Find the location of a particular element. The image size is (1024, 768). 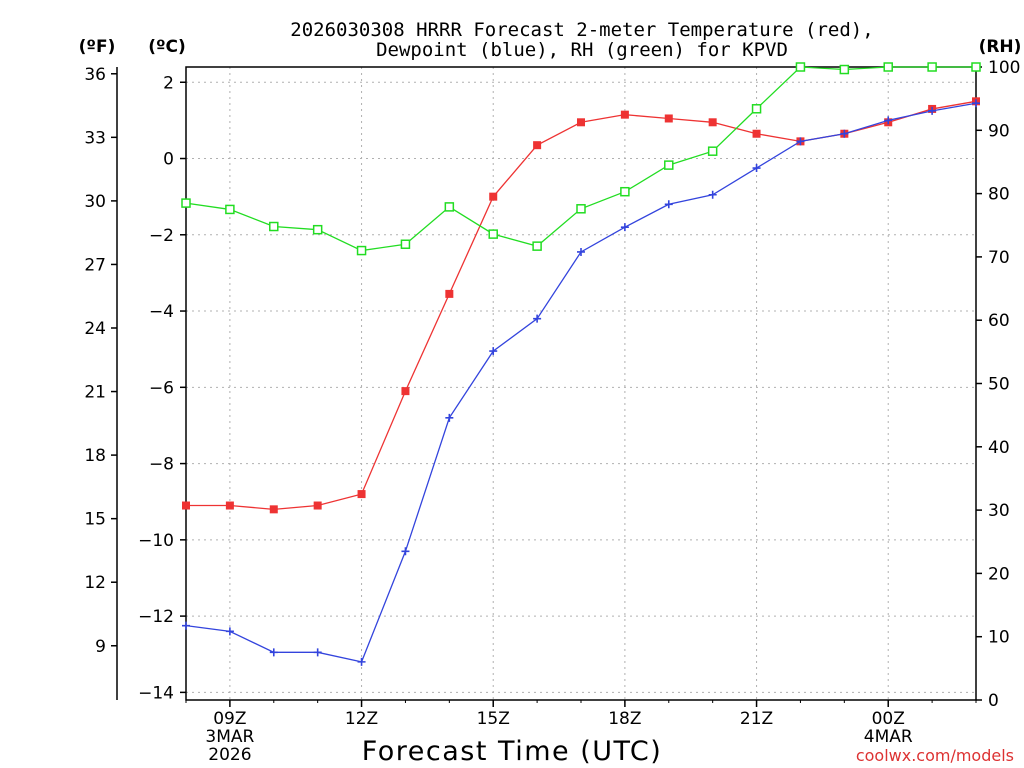

rh-tick-label: 40 is located at coordinates (999, 448).